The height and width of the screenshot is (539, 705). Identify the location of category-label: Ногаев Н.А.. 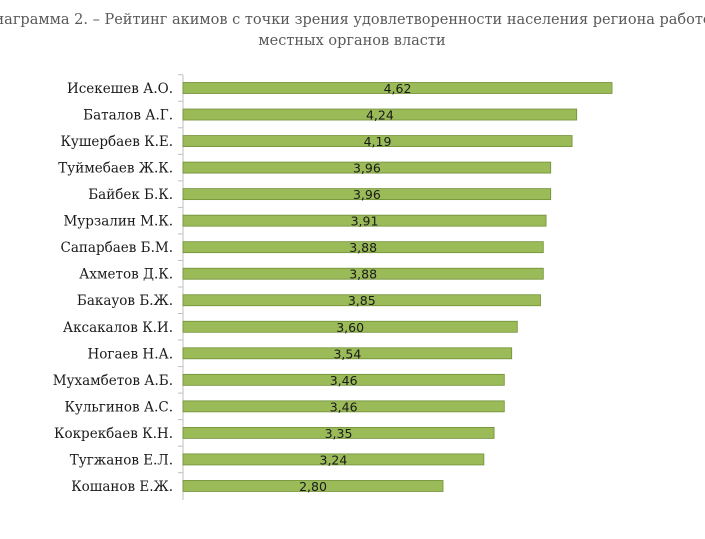
(130, 354).